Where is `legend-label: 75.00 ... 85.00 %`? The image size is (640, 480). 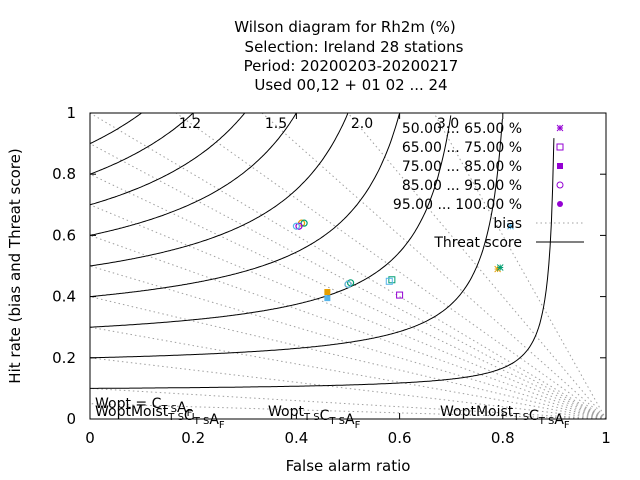
legend-label: 75.00 ... 85.00 % is located at coordinates (462, 167).